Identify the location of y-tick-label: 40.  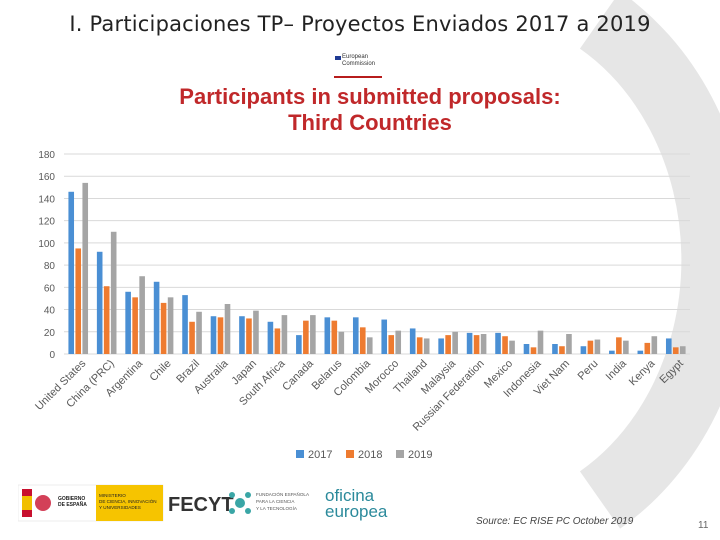
(50, 311).